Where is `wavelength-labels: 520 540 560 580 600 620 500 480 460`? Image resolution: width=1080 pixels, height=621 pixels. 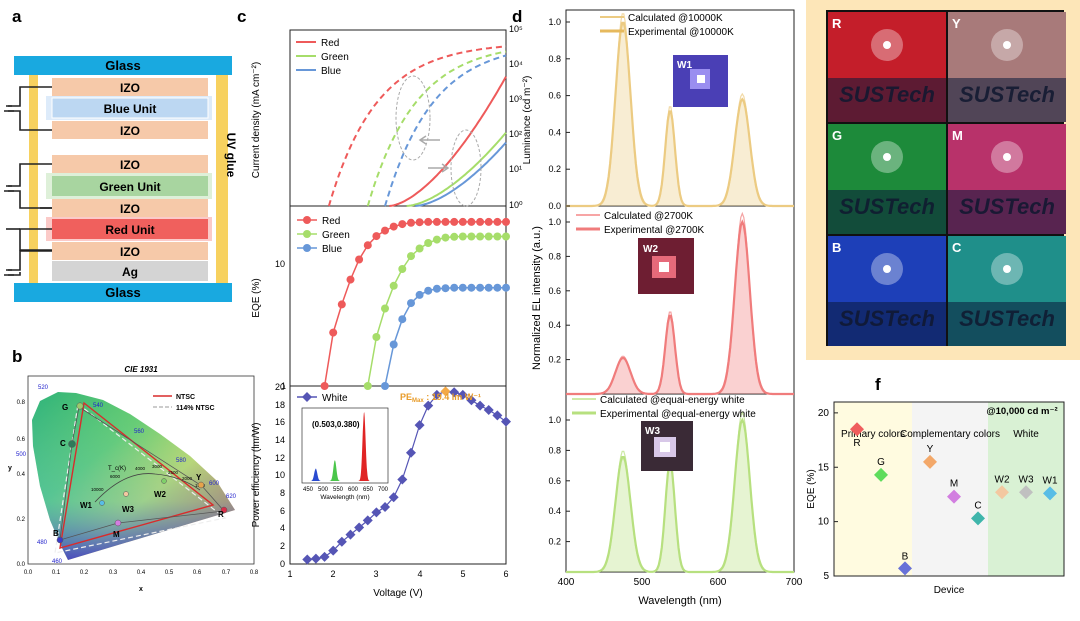 wavelength-labels: 520 540 560 580 600 620 500 480 460 is located at coordinates (126, 475).